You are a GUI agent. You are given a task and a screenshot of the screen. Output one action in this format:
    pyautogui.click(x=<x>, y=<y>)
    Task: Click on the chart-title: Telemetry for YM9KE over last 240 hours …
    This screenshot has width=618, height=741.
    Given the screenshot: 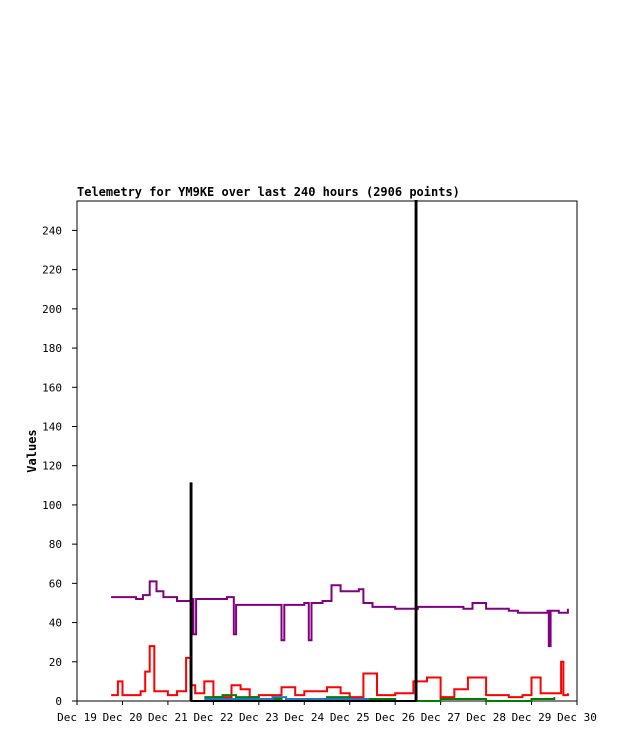 What is the action you would take?
    pyautogui.click(x=268, y=192)
    